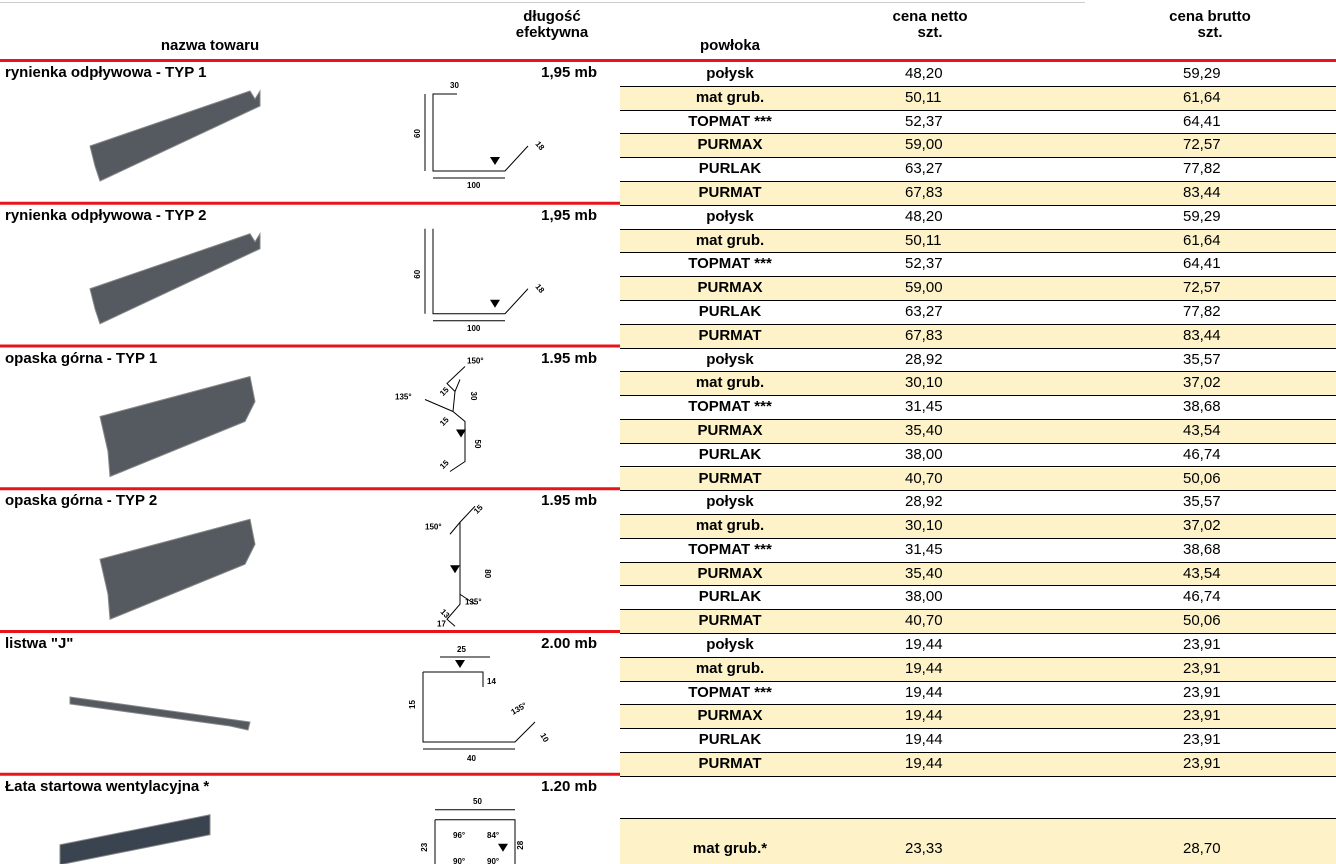 The width and height of the screenshot is (1336, 864). Describe the element at coordinates (930, 16) in the screenshot. I see `header-net: cena netto` at that location.